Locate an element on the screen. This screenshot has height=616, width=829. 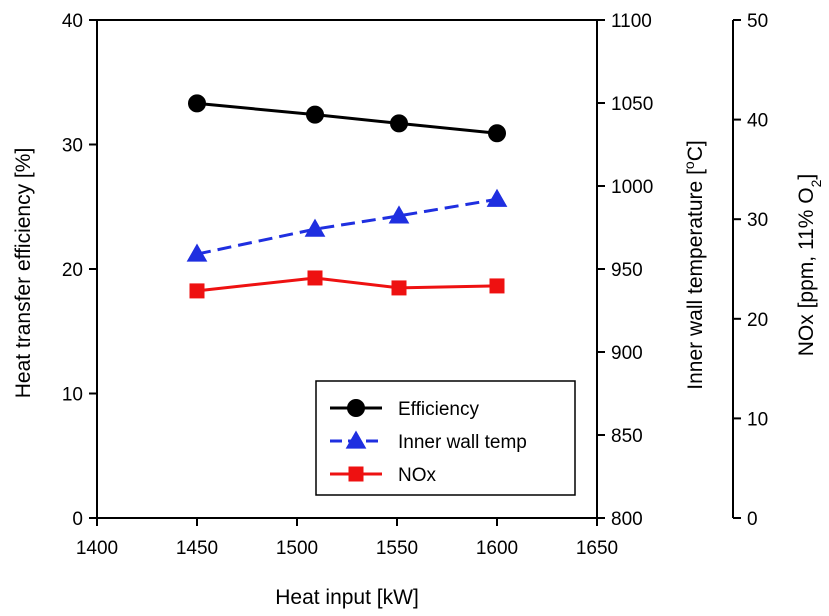
legend-label-inner-wall-temp: Inner wall temp is located at coordinates (462, 442).